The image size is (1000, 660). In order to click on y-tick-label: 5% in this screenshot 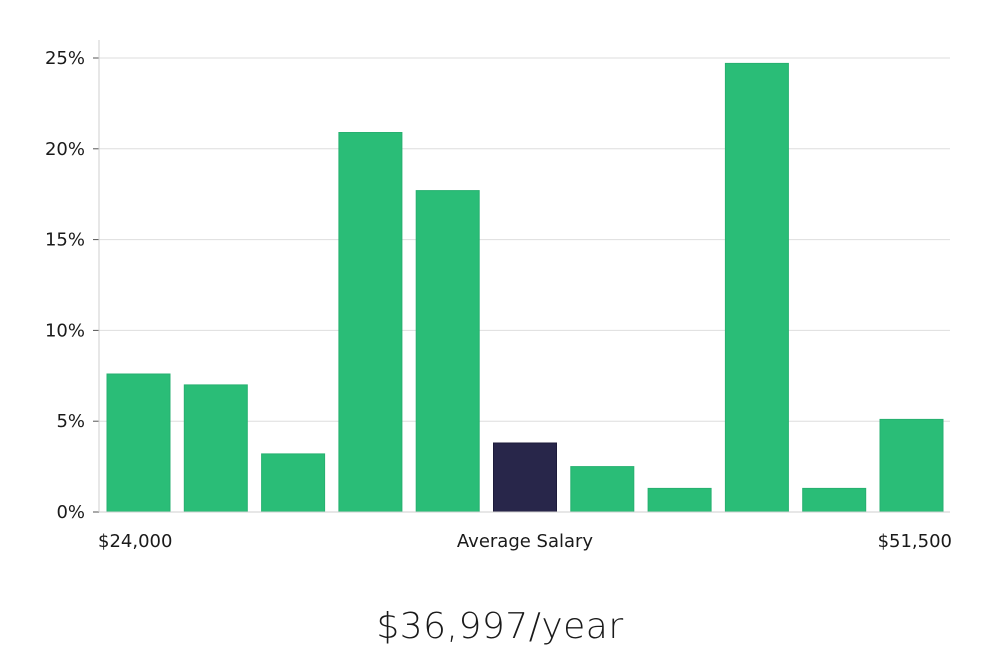, I will do `click(70, 421)`.